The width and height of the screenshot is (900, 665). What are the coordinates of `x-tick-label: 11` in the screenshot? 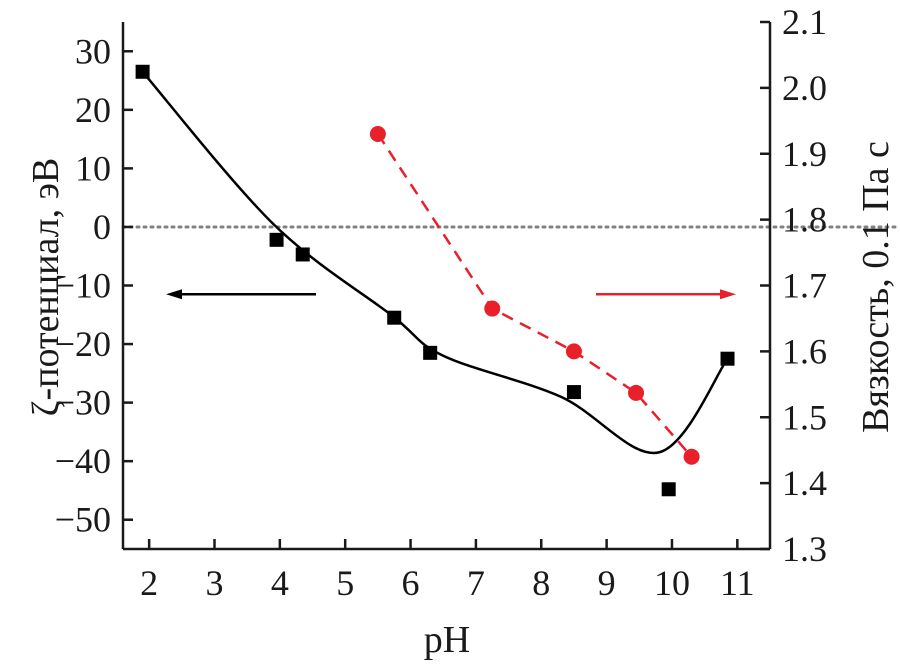 It's located at (737, 583).